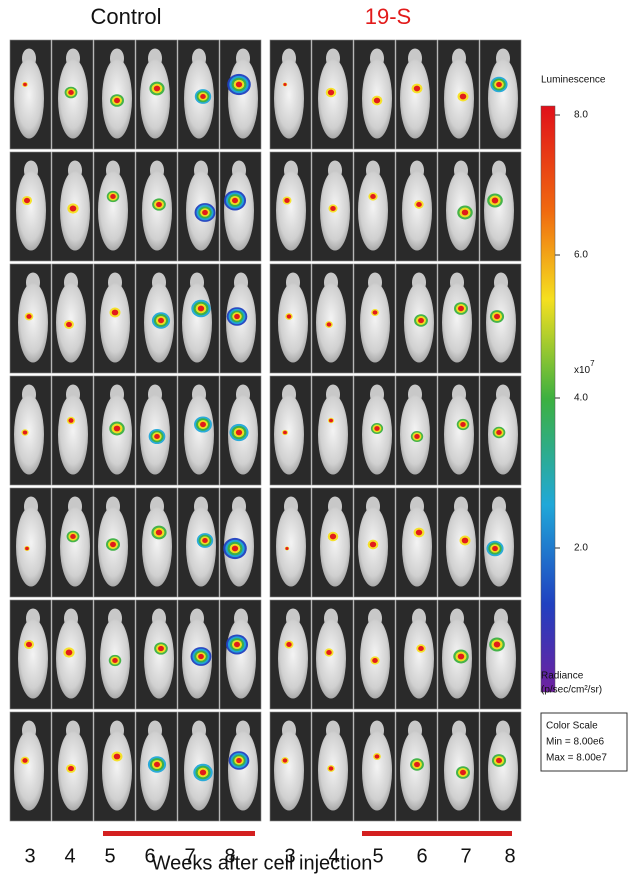  I want to click on scale-box, so click(584, 742).